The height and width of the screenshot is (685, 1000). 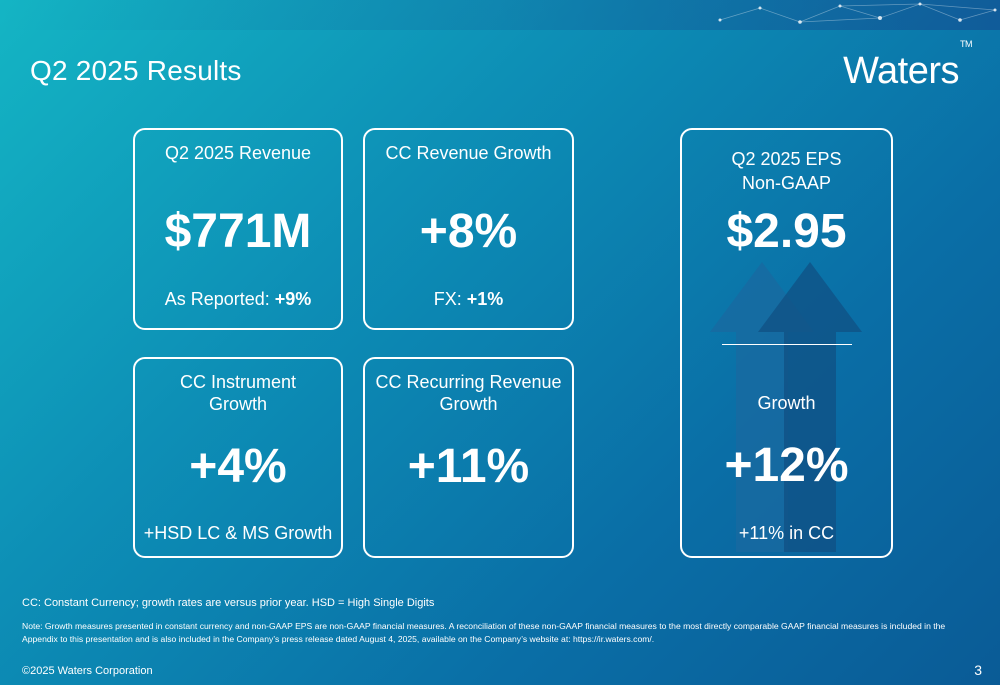 I want to click on header-strip, so click(x=500, y=15).